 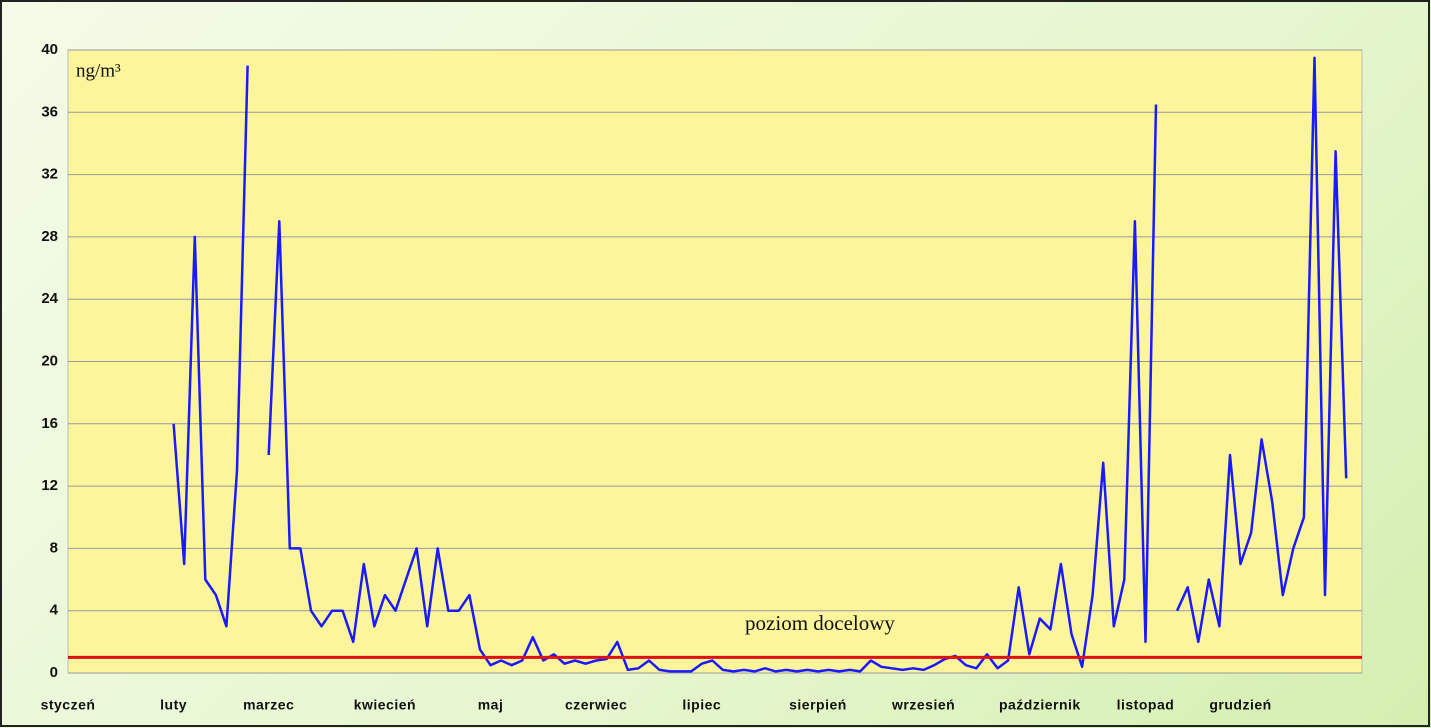 I want to click on y-tick-label: 40, so click(x=49, y=49).